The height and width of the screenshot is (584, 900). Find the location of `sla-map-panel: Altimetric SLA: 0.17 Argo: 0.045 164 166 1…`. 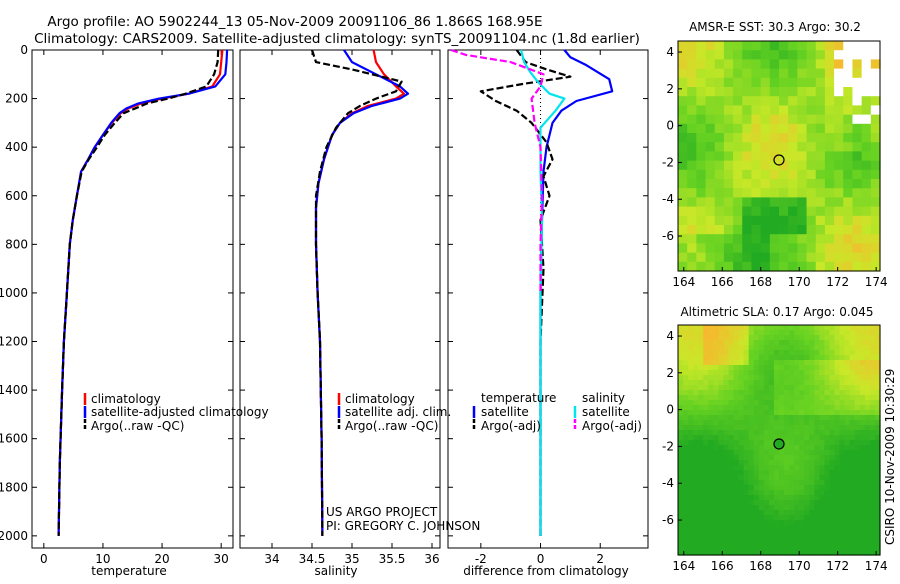

sla-map-panel: Altimetric SLA: 0.17 Argo: 0.045 164 166 1… is located at coordinates (775, 439).